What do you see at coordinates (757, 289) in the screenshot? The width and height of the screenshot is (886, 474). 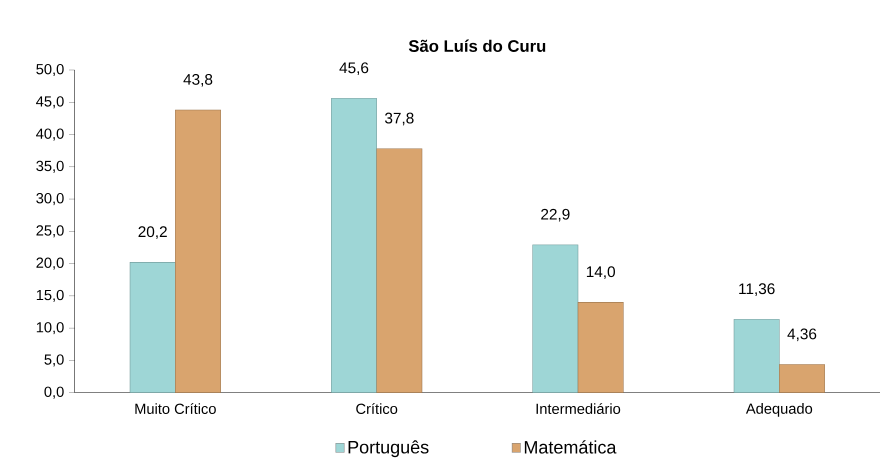 I see `data-label: 11,36` at bounding box center [757, 289].